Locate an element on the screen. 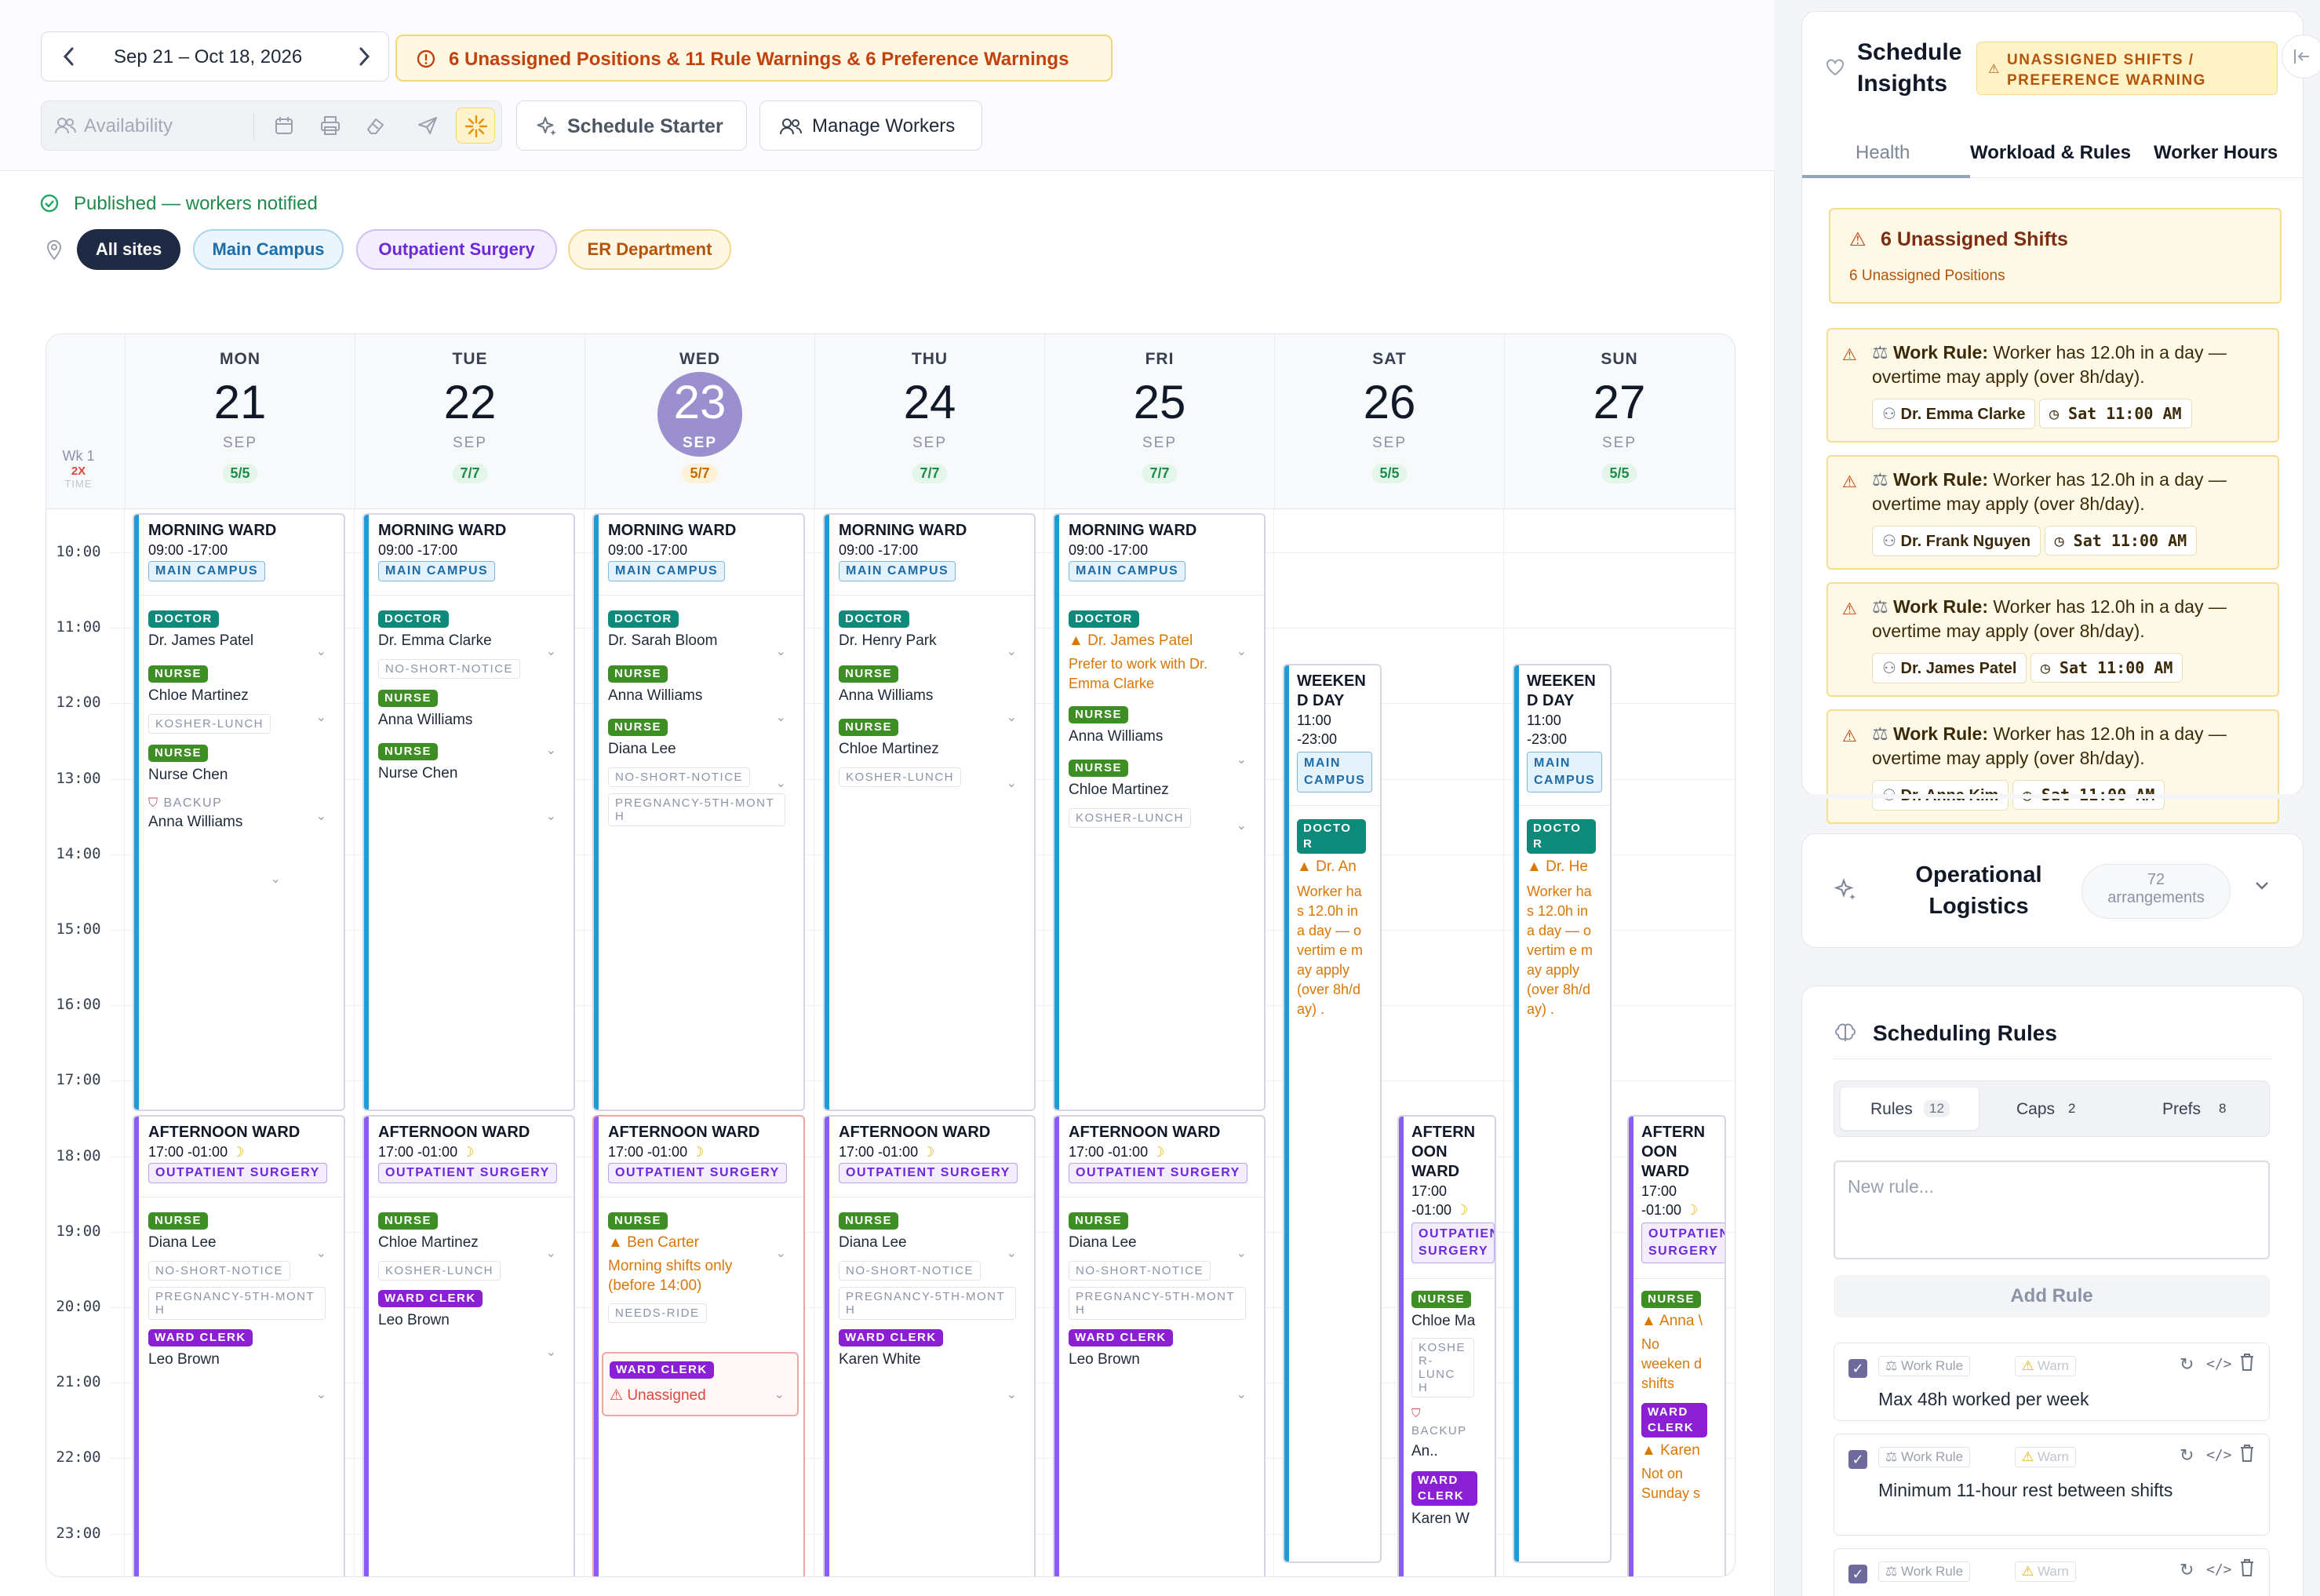 Image resolution: width=2320 pixels, height=1596 pixels. day-header-sun: SUN 27 SEP 5/5 is located at coordinates (1619, 421).